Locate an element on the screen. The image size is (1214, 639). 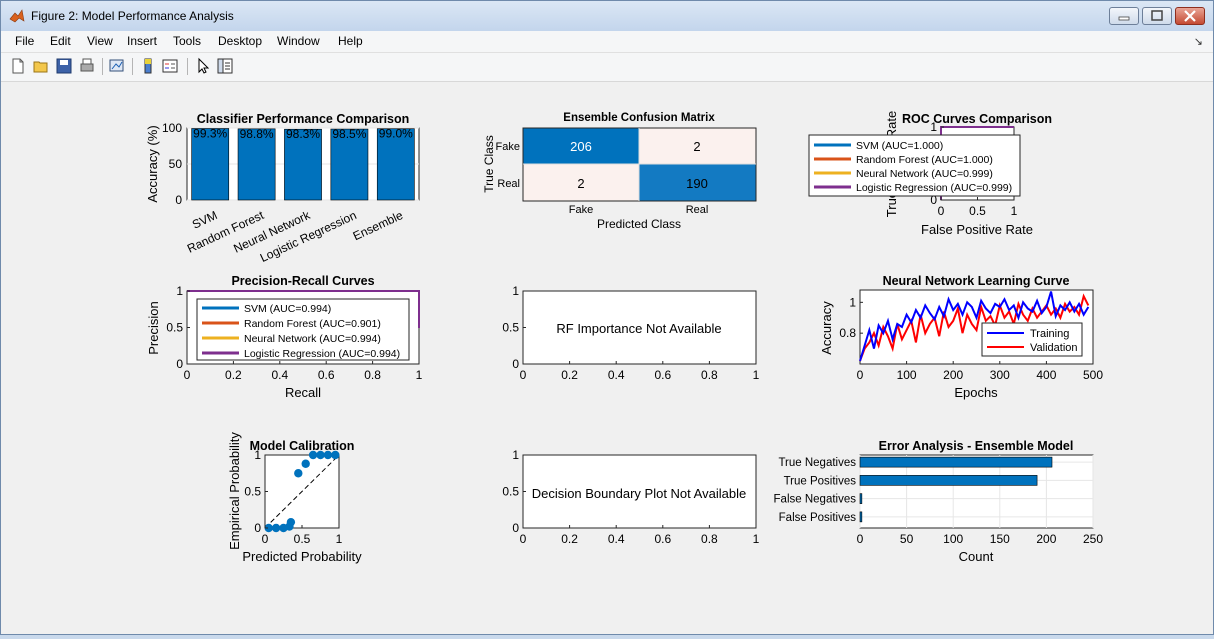
toolbar is located at coordinates (607, 67).